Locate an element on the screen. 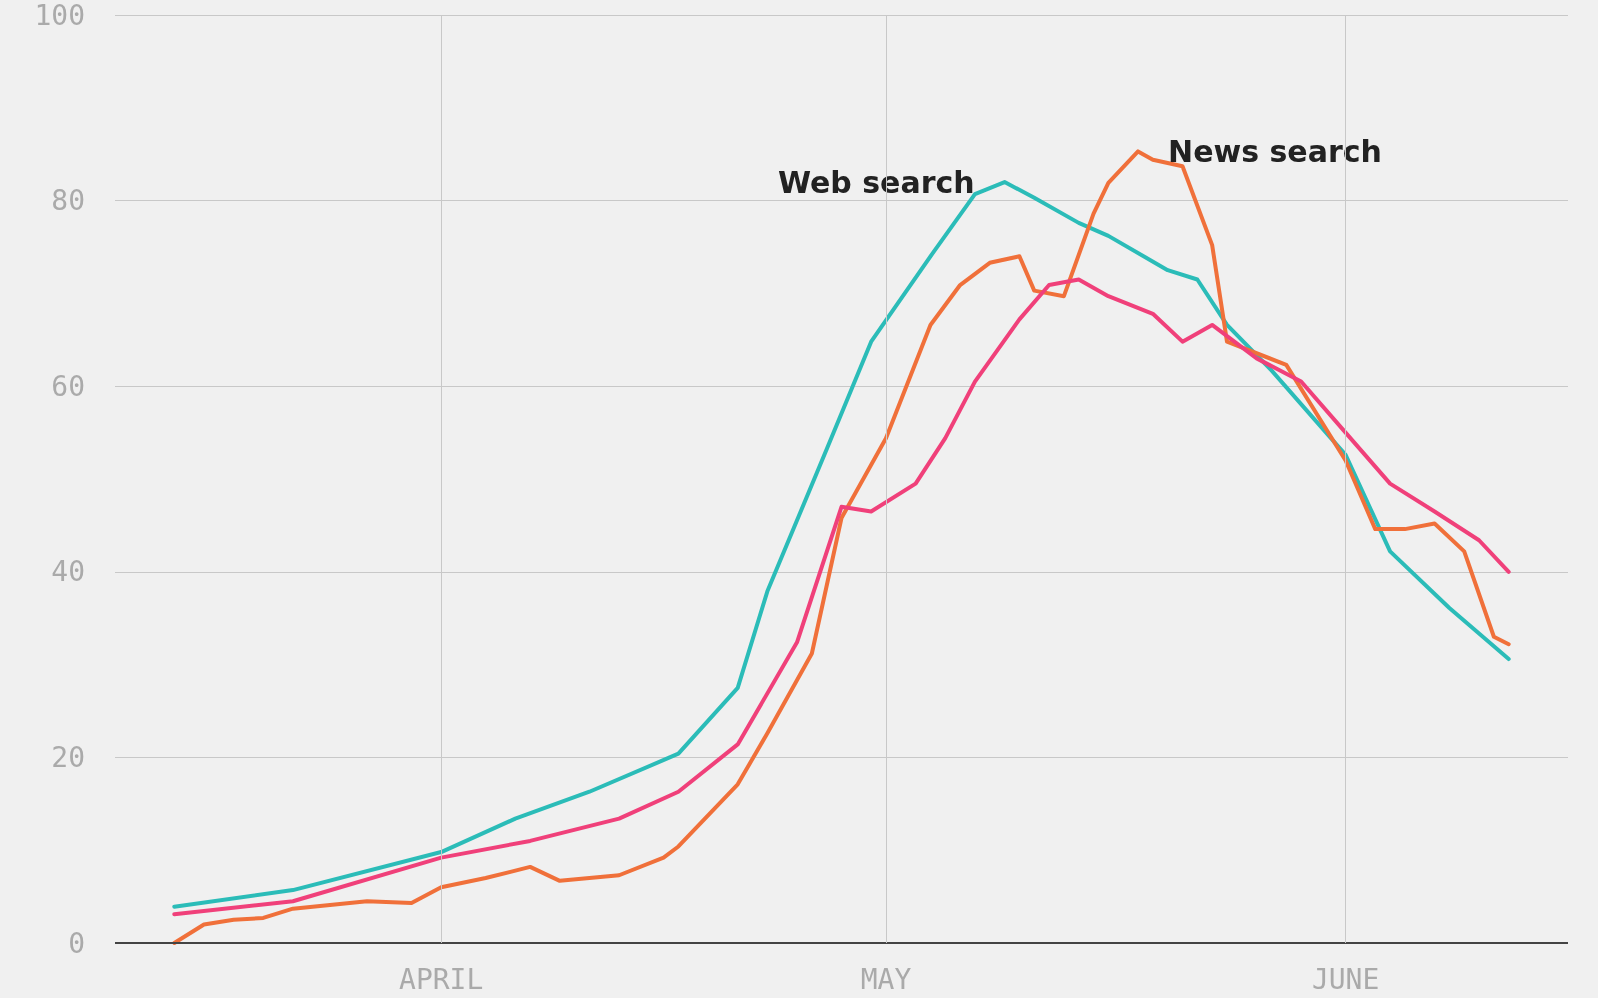  x-tick-label: APRIL is located at coordinates (441, 979).